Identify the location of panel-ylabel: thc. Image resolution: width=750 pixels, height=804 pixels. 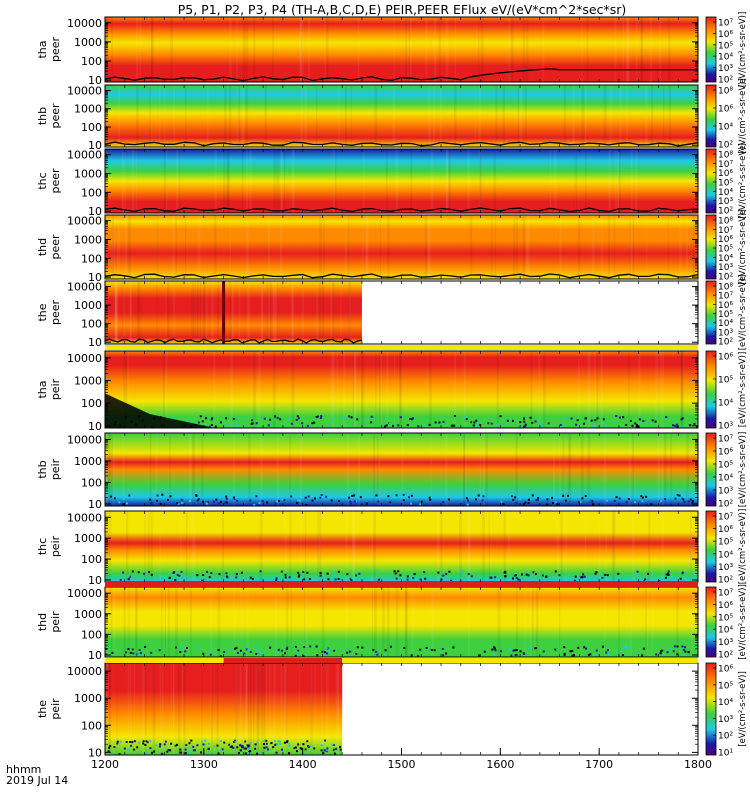
(42, 546).